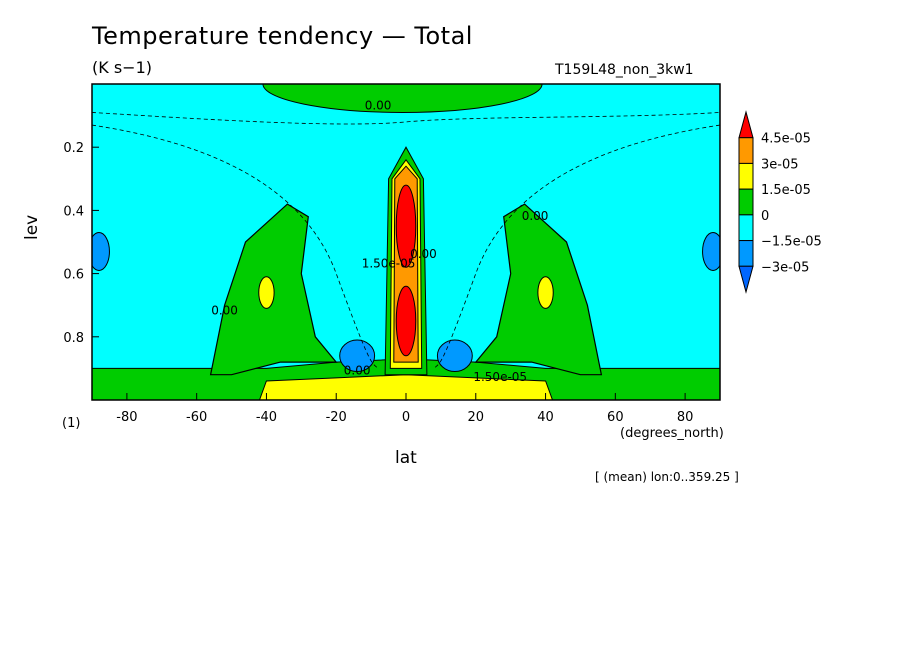 This screenshot has width=904, height=654. I want to click on colorbar-label: 0, so click(765, 216).